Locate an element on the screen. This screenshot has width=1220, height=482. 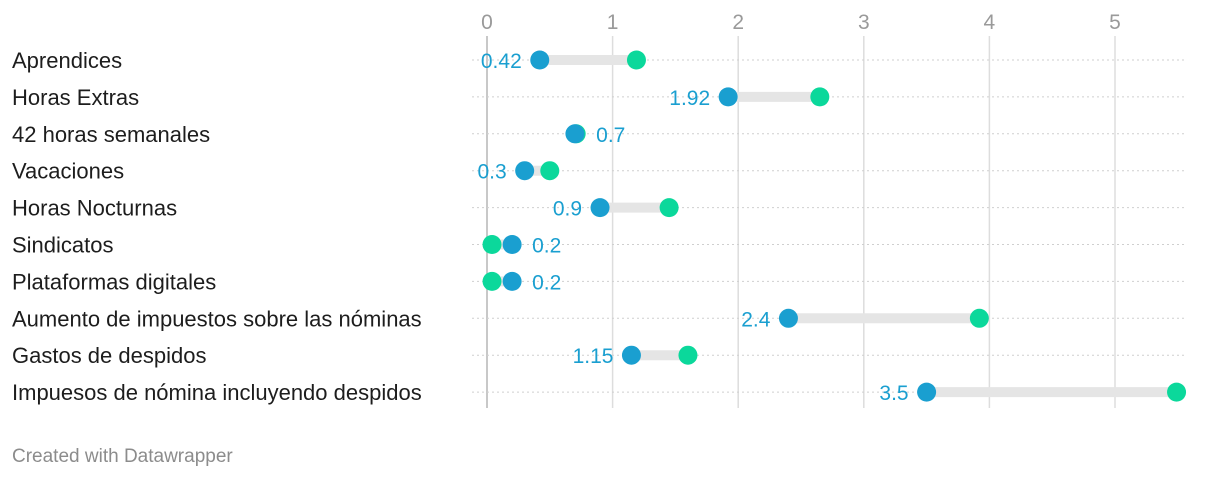
row-label: 42 horas semanales is located at coordinates (111, 134).